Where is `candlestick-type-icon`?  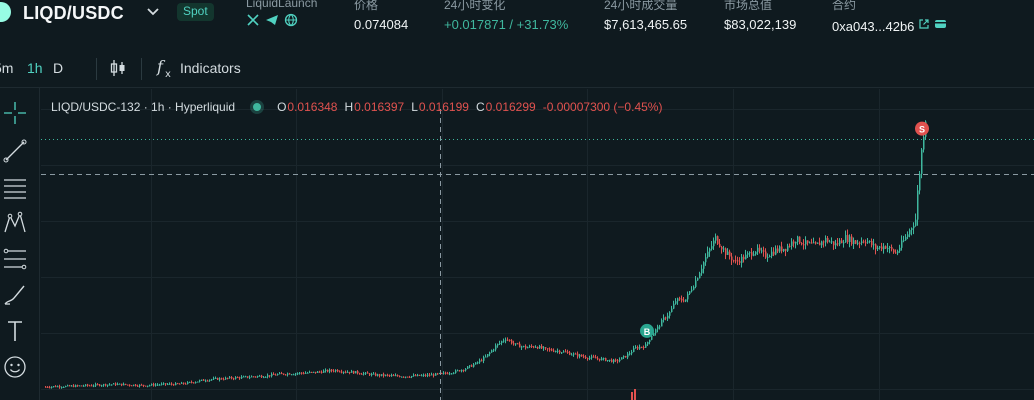 candlestick-type-icon is located at coordinates (118, 69).